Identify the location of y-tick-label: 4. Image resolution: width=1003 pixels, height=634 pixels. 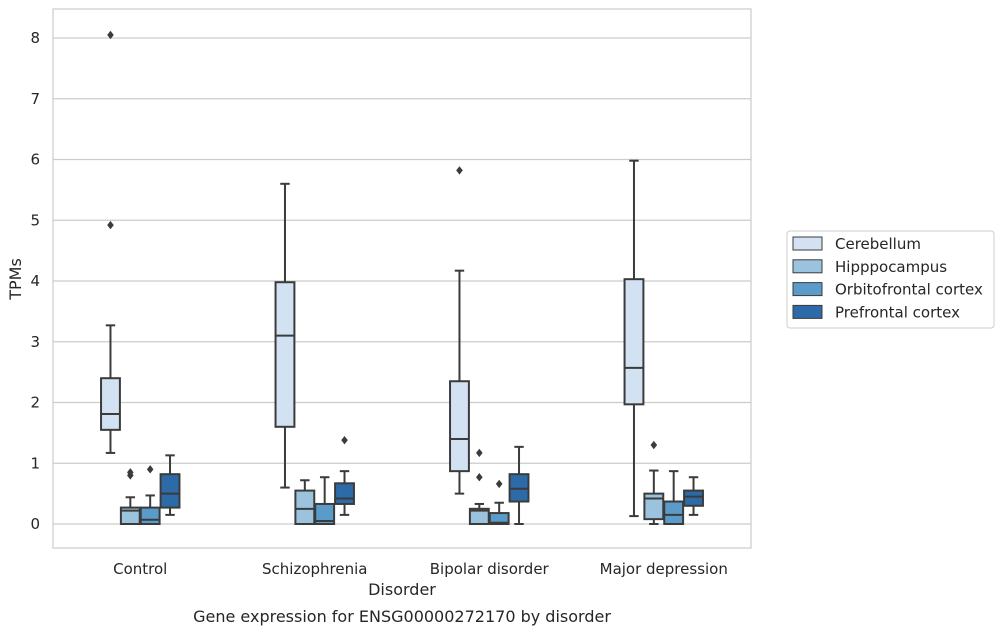
(35, 281).